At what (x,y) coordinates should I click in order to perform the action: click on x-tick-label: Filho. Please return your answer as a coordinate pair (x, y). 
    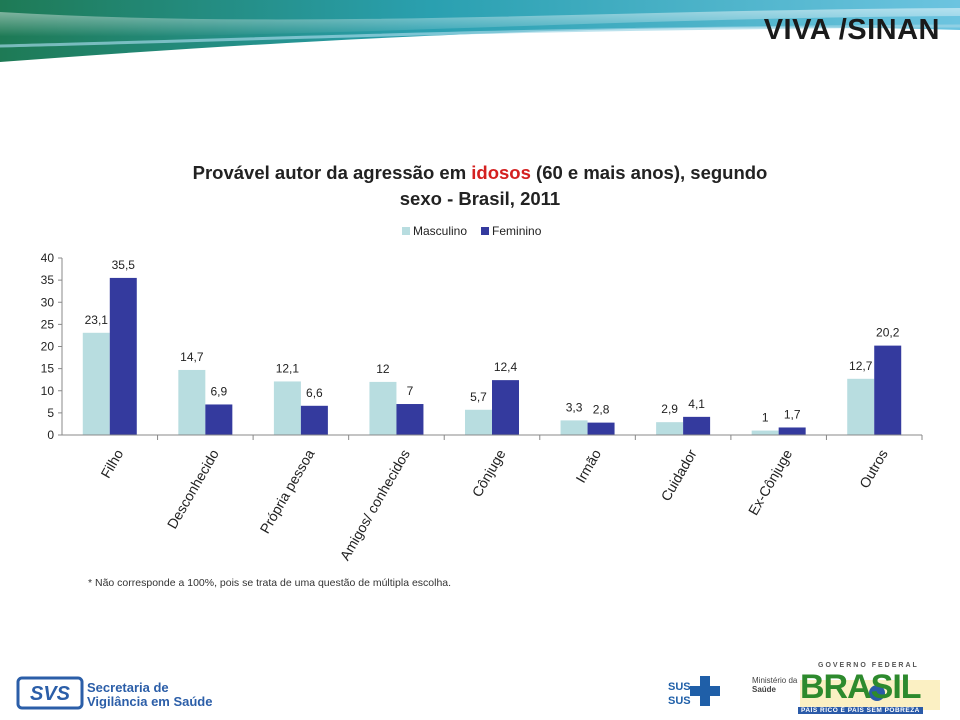
    Looking at the image, I should click on (111, 463).